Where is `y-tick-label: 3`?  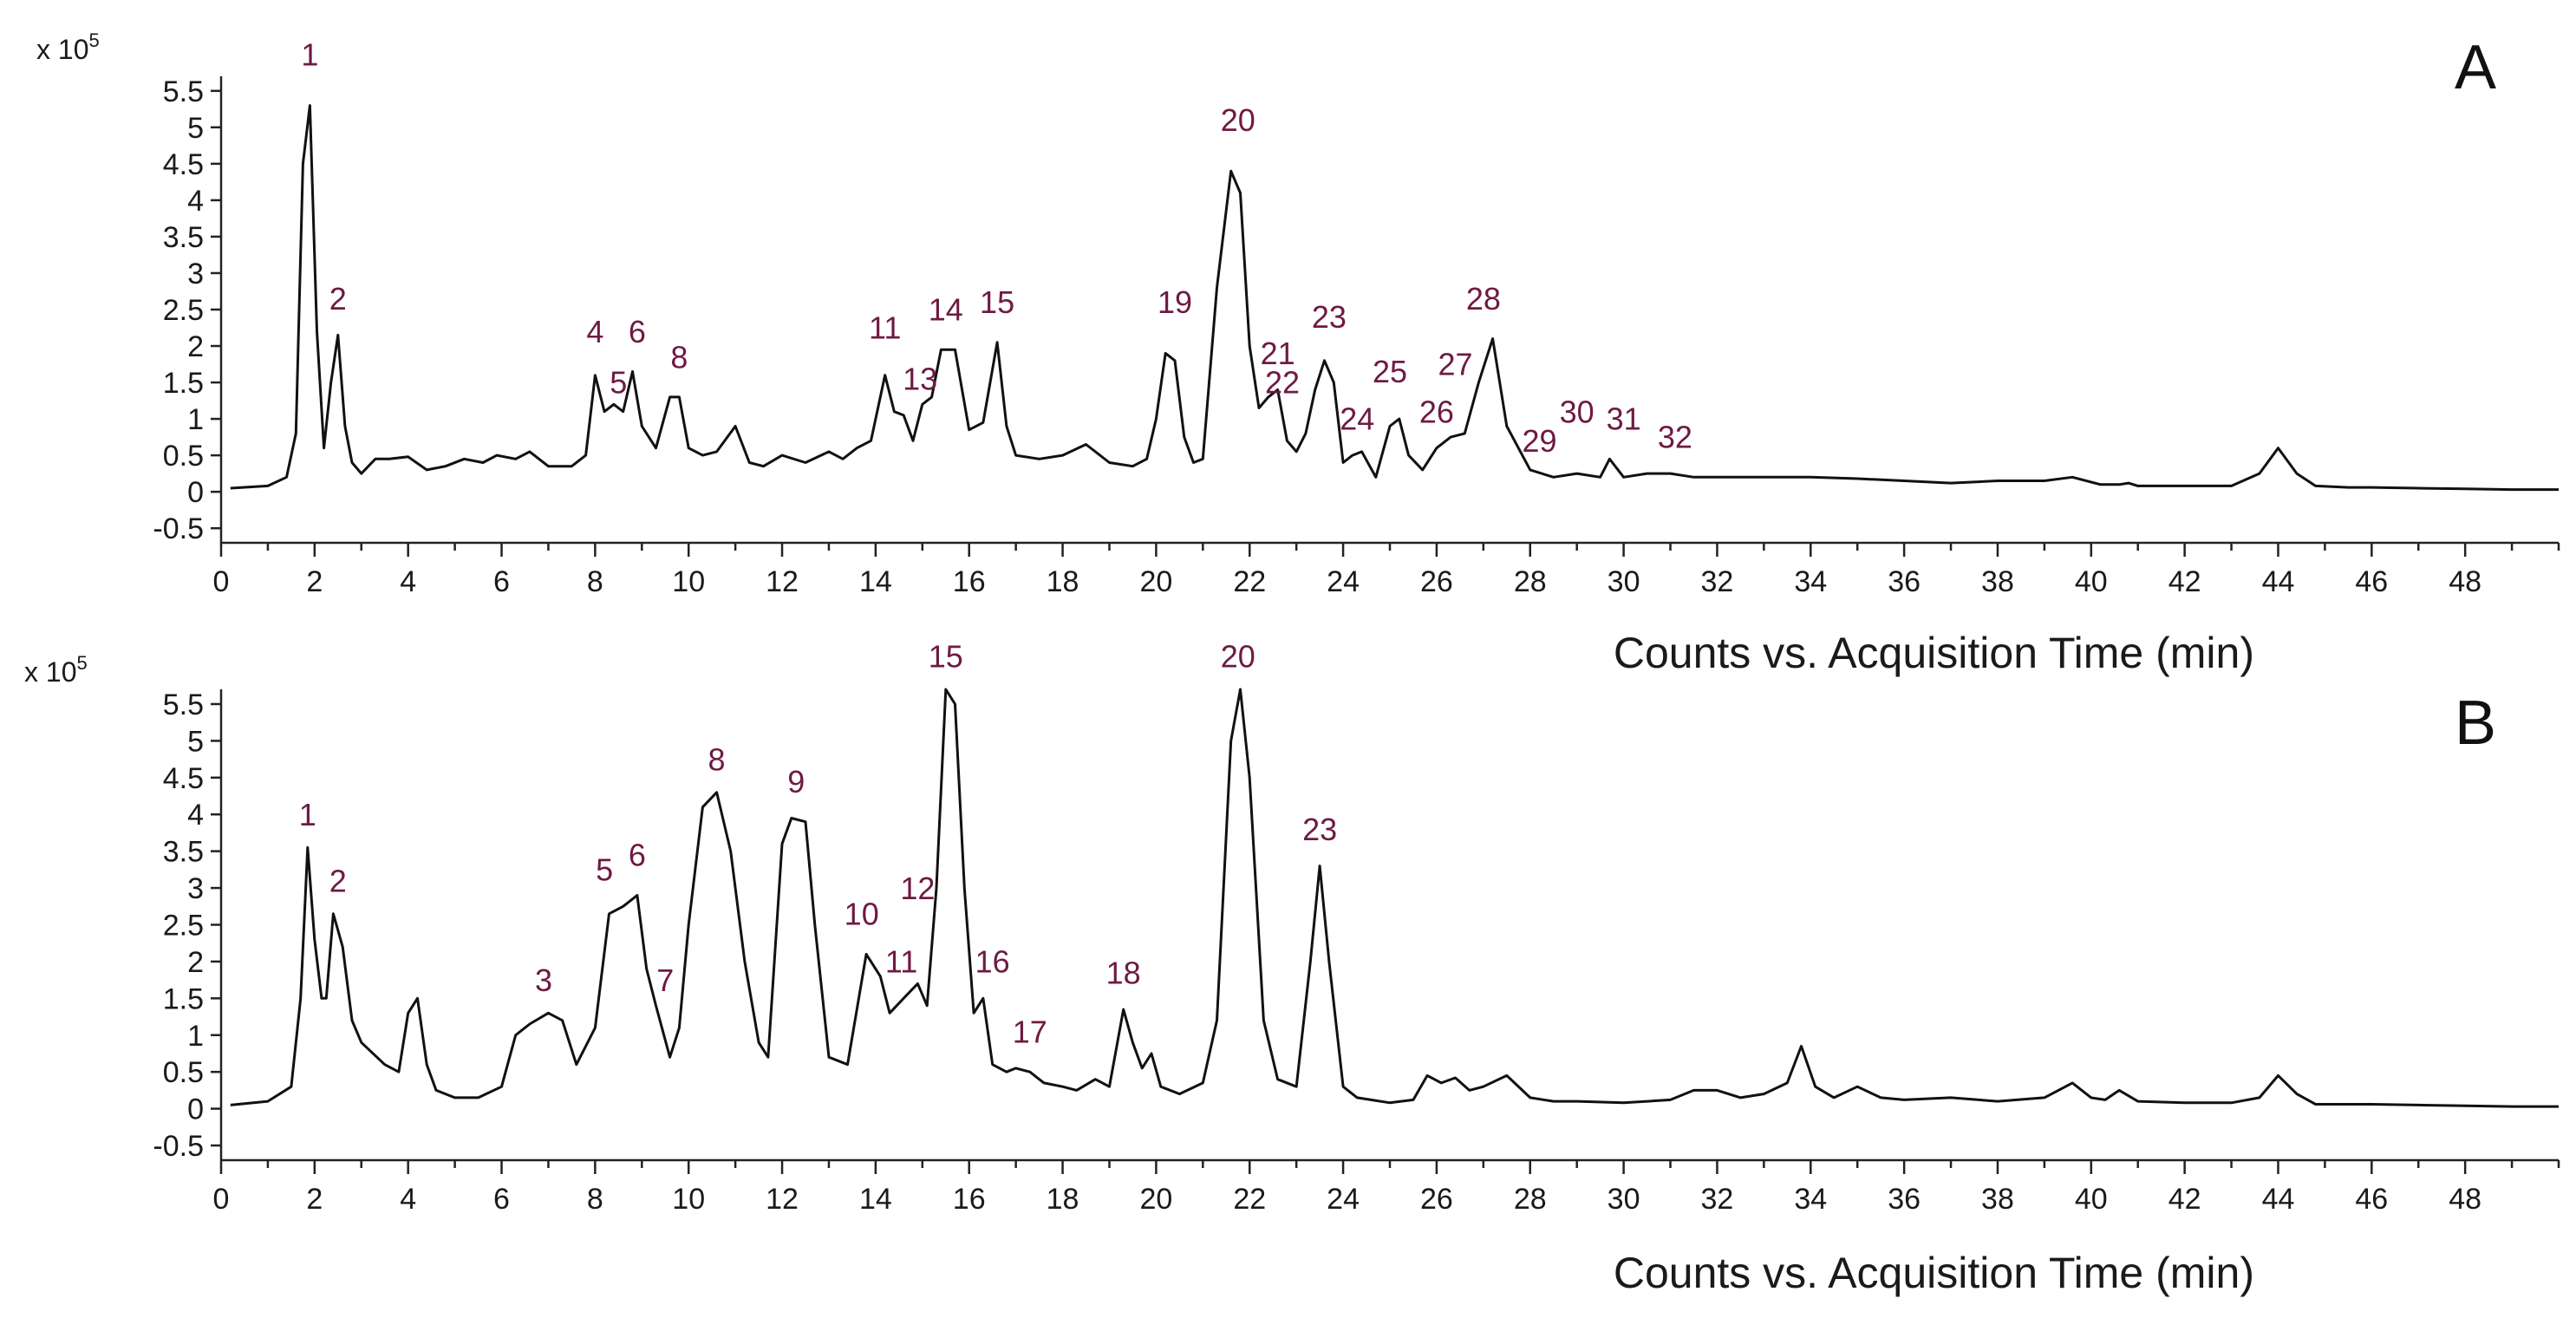
y-tick-label: 3 is located at coordinates (196, 888).